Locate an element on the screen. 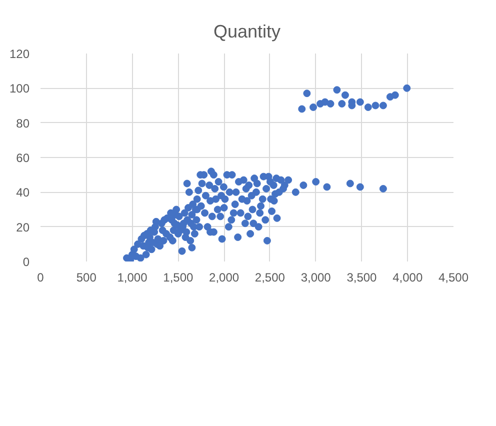 Image resolution: width=496 pixels, height=426 pixels. x-tick-label: 2,500 is located at coordinates (270, 277).